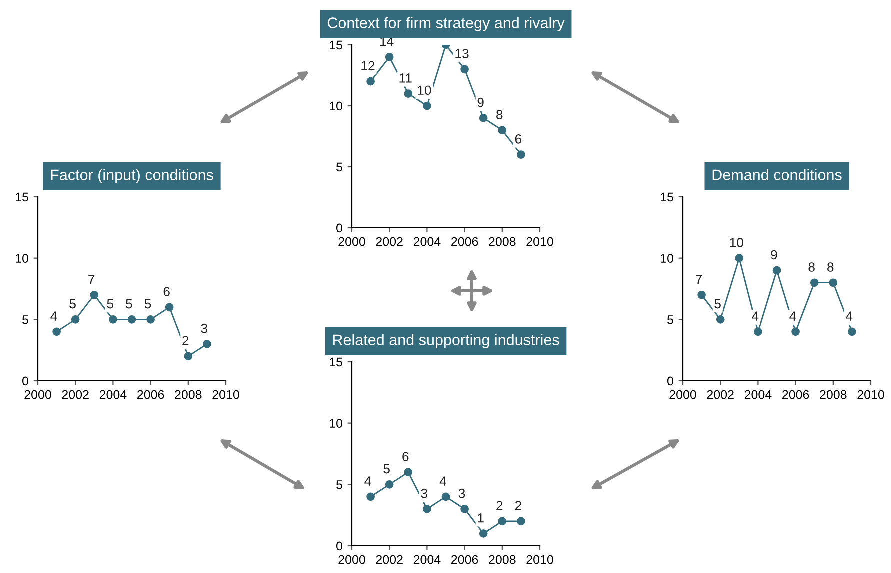 Image resolution: width=891 pixels, height=573 pixels. I want to click on chart-title: Demand conditions, so click(777, 174).